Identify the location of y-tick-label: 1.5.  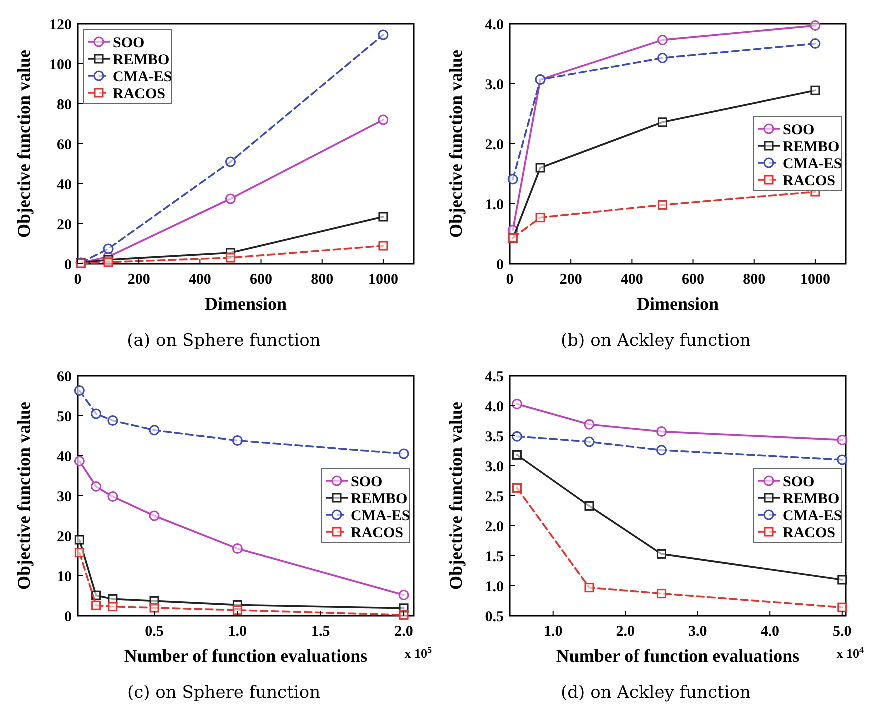
(494, 557).